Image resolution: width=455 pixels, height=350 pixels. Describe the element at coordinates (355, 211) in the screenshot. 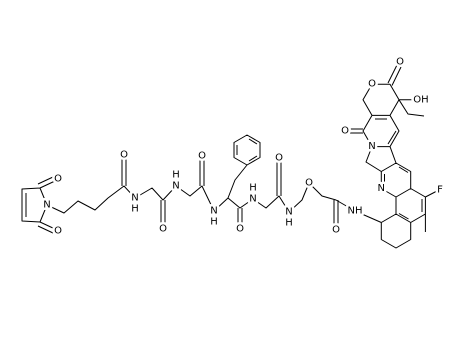

I see `atom-label: NH` at that location.